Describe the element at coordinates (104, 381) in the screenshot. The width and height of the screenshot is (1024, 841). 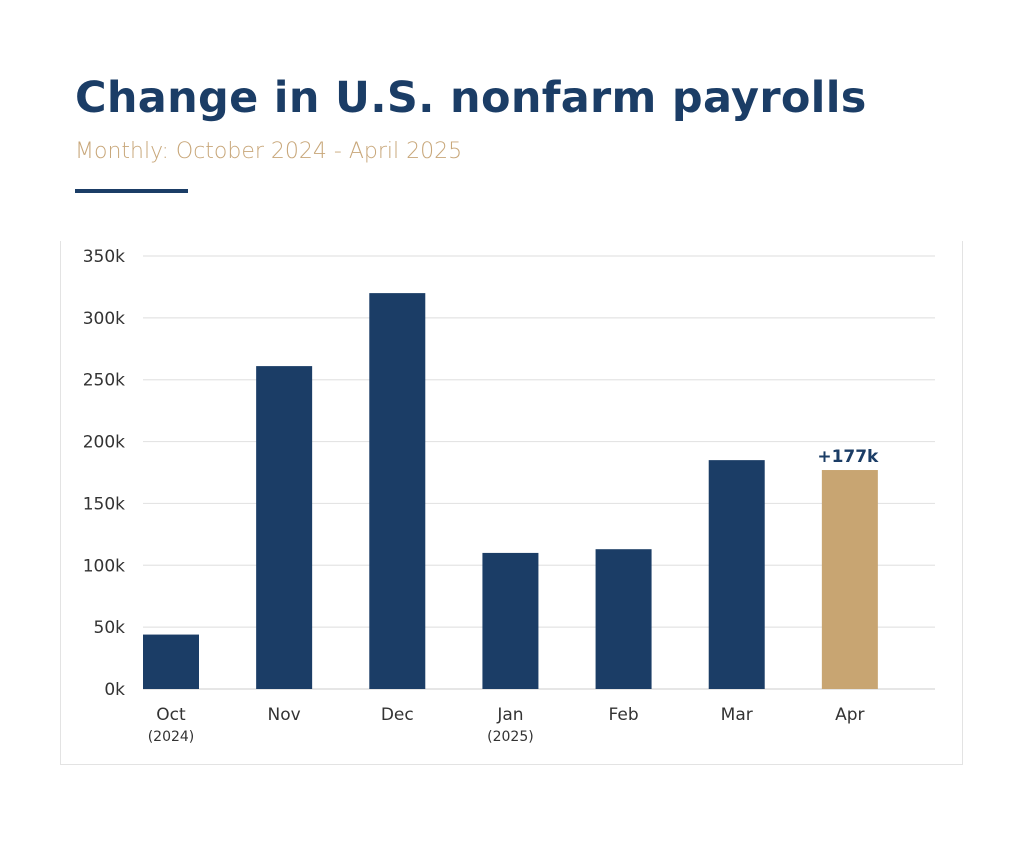
I see `y-tick-label: 250k` at that location.